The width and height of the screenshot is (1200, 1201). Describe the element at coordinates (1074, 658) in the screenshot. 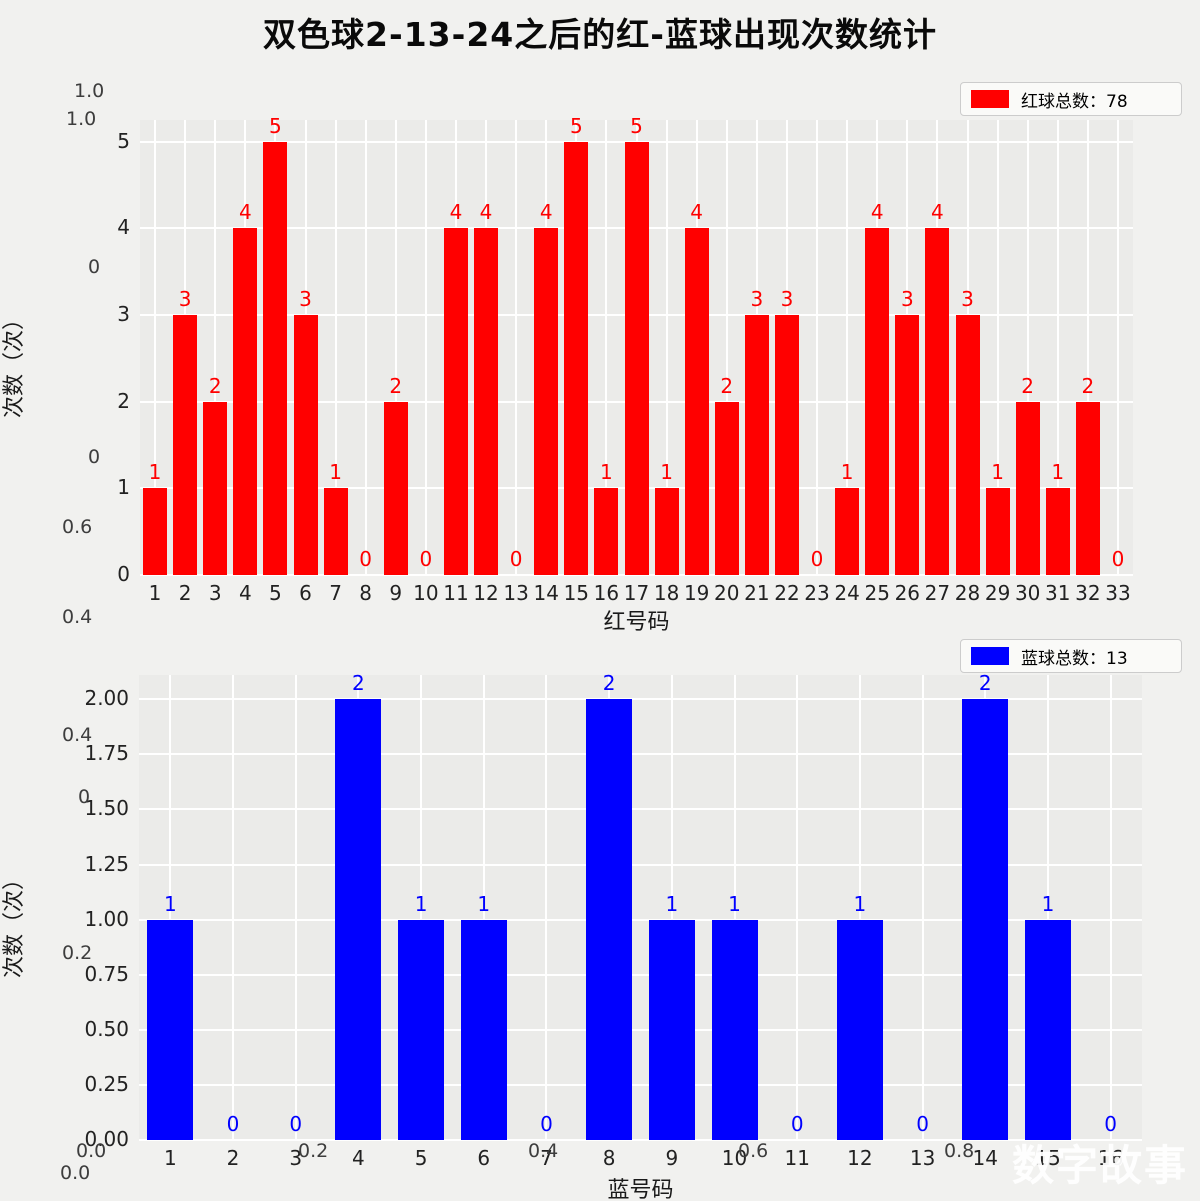

I see `blue-legend-label: 蓝球总数：13` at that location.